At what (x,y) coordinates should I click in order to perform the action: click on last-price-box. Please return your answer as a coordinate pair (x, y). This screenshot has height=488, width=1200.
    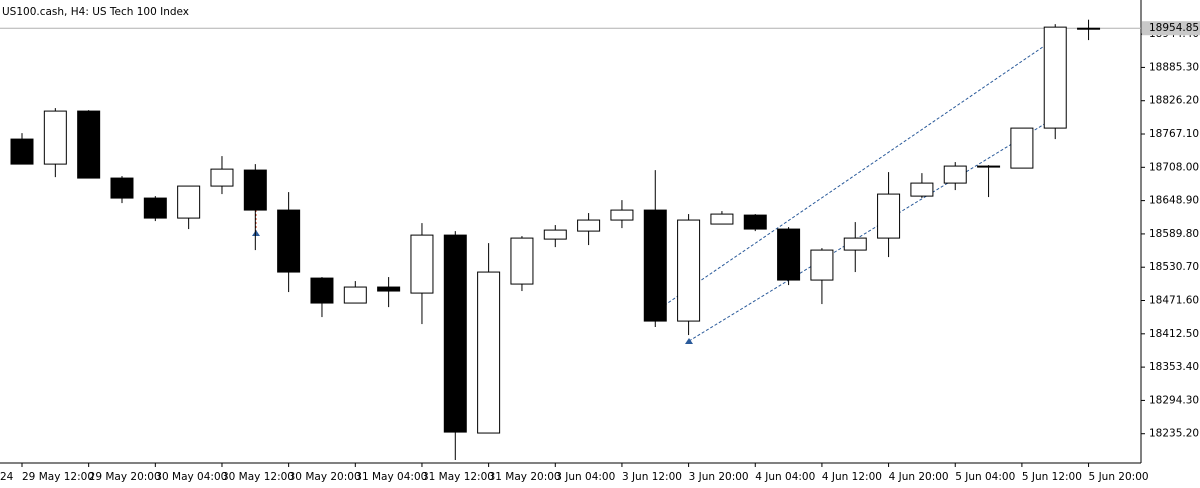
    Looking at the image, I should click on (1171, 28).